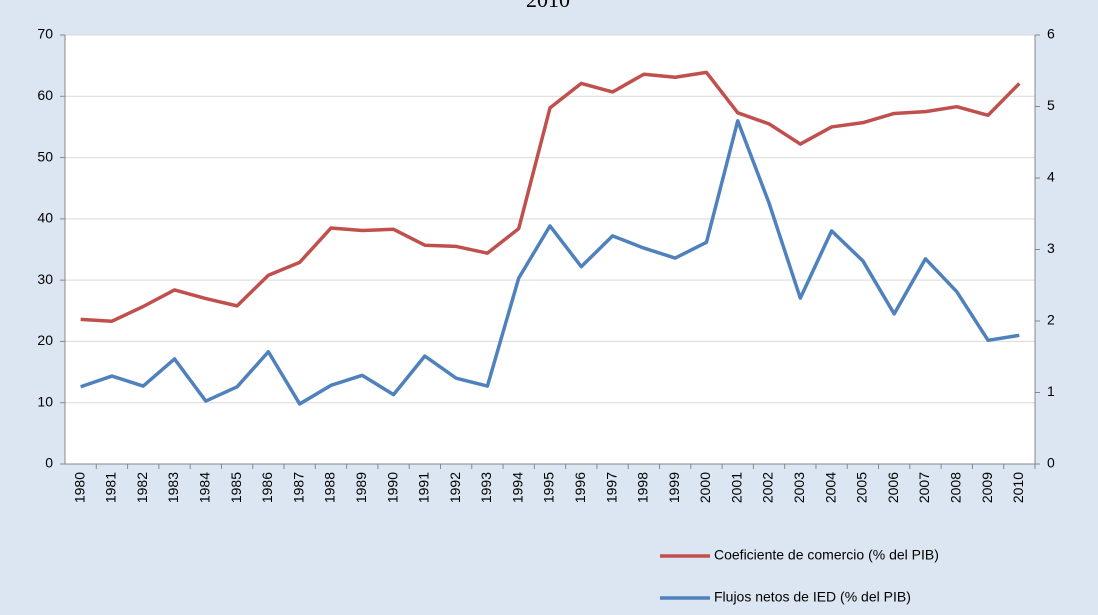  Describe the element at coordinates (45, 156) in the screenshot. I see `y-tick-label: 50` at that location.